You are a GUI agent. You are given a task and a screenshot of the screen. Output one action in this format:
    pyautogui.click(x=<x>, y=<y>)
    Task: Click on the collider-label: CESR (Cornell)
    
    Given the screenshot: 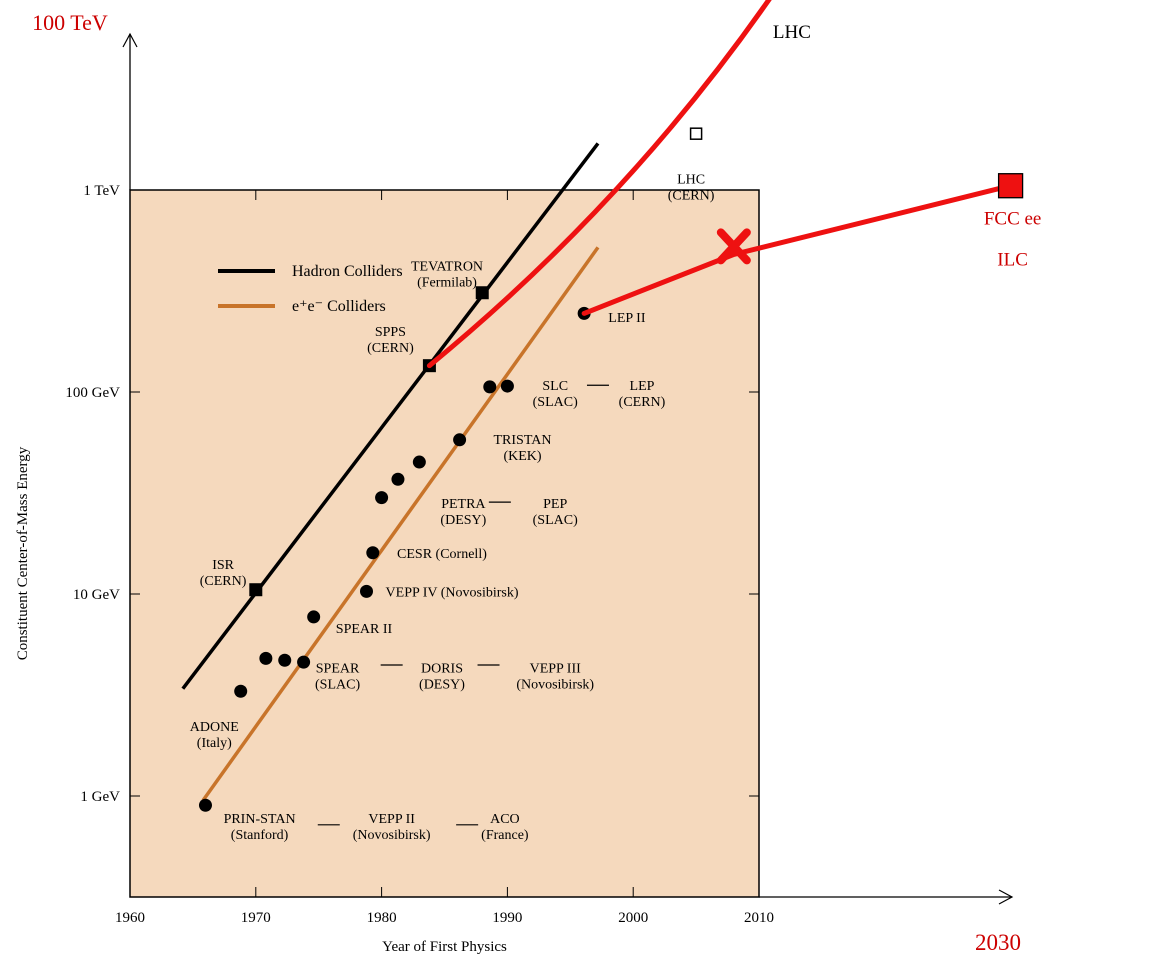 What is the action you would take?
    pyautogui.click(x=442, y=554)
    